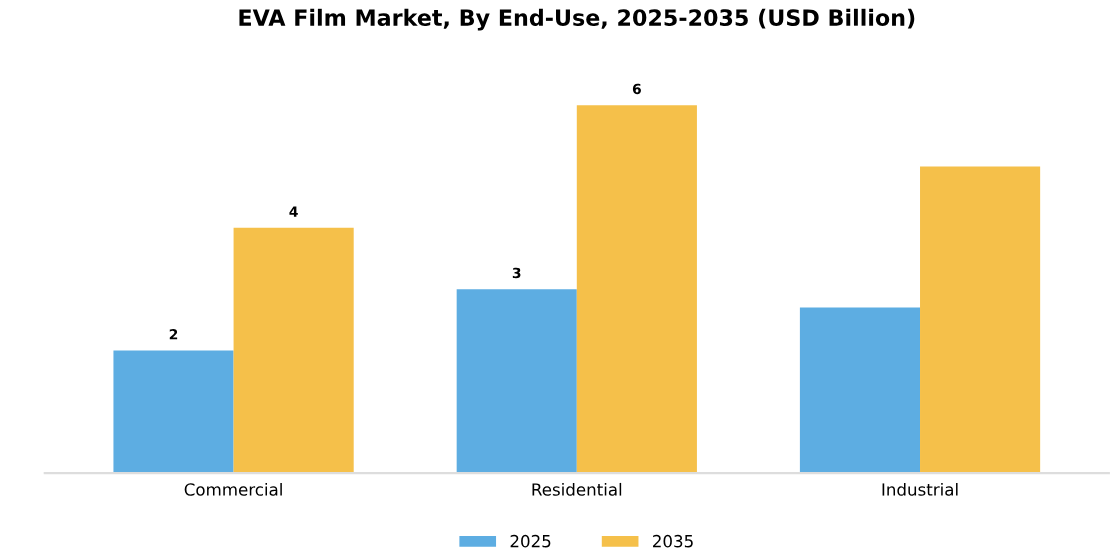  What do you see at coordinates (233, 489) in the screenshot?
I see `x-tick-label: Commercial` at bounding box center [233, 489].